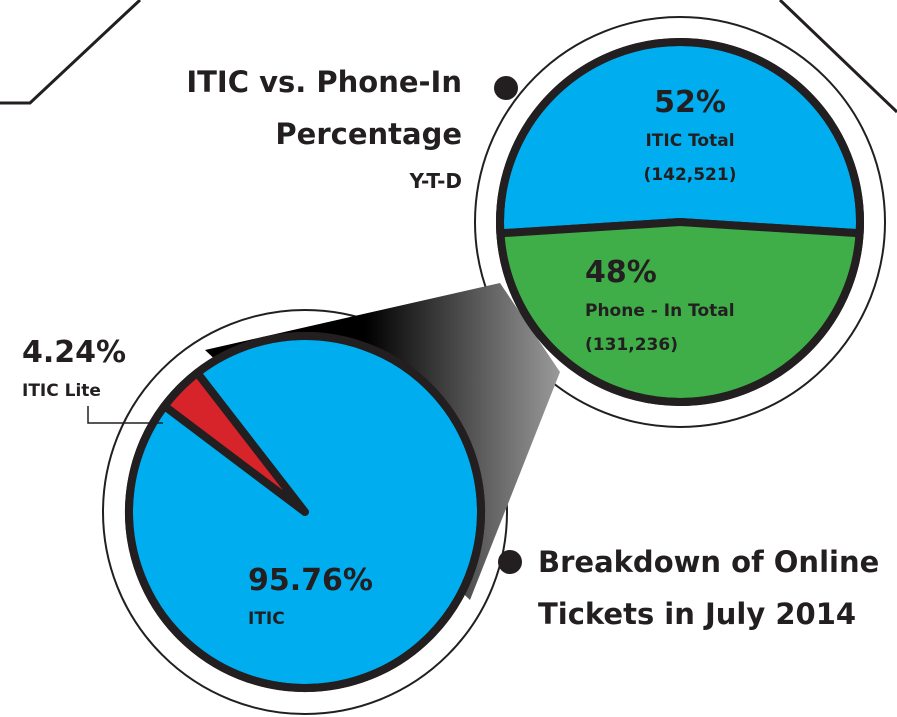 The width and height of the screenshot is (897, 717). Describe the element at coordinates (74, 352) in the screenshot. I see `value-label: 4.24%` at that location.